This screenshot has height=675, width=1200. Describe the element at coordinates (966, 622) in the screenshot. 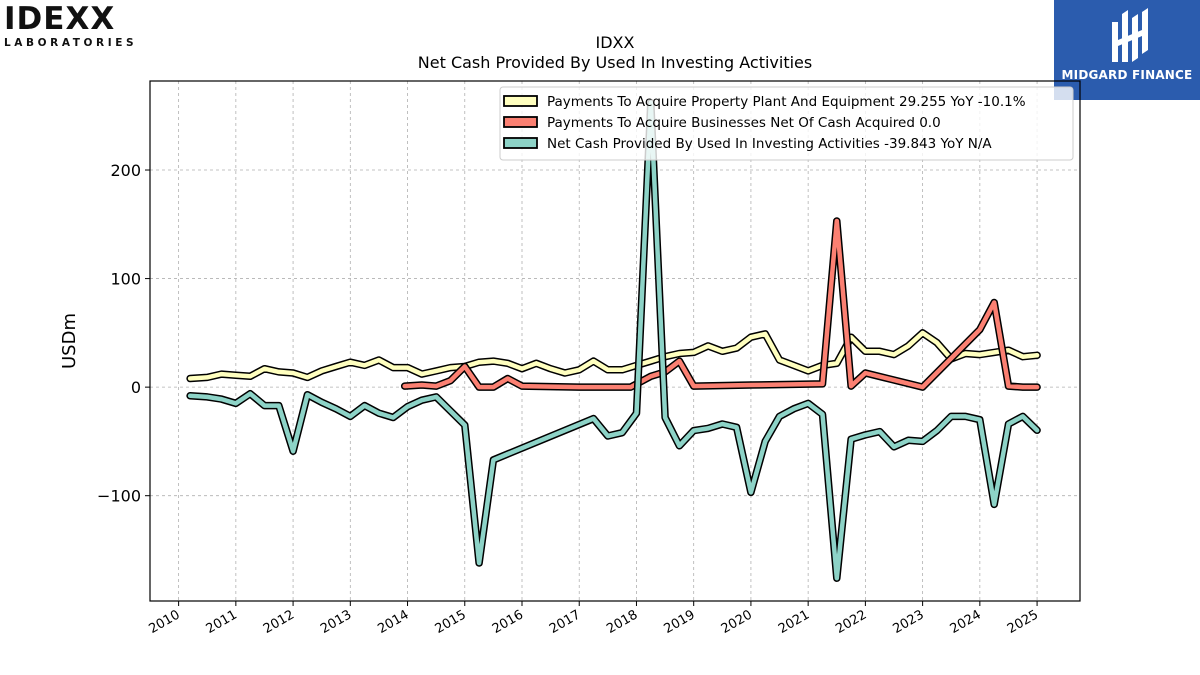

I see `x-tick-label: 2024` at that location.